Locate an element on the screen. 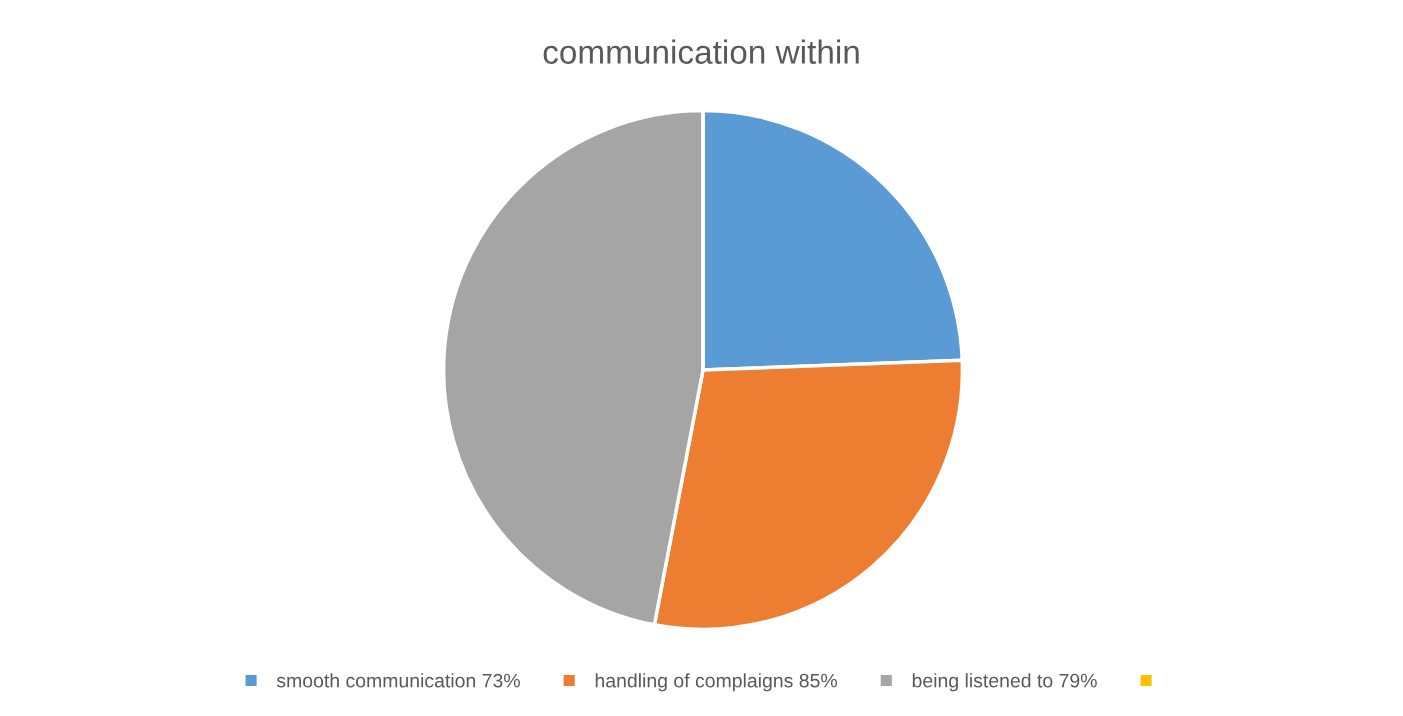 The image size is (1403, 716). legend-label: smooth communication 73% is located at coordinates (398, 680).